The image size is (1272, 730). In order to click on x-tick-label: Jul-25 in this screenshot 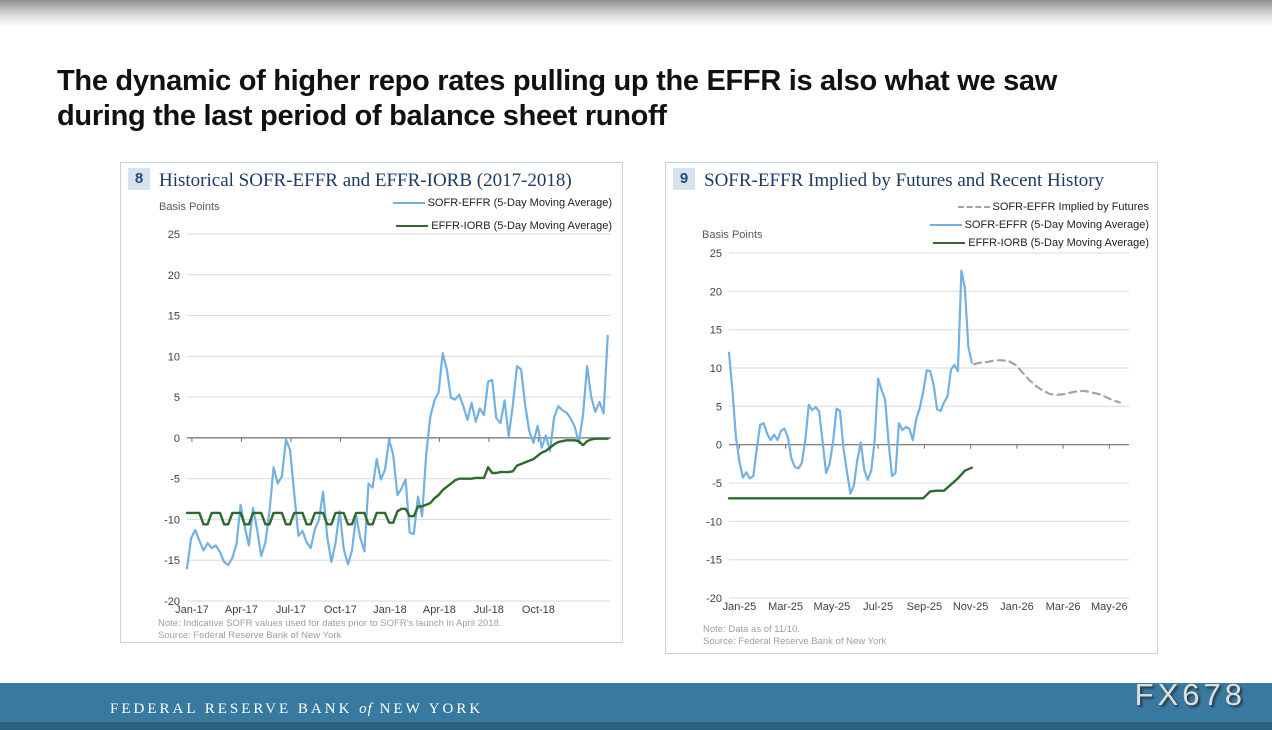, I will do `click(878, 607)`.